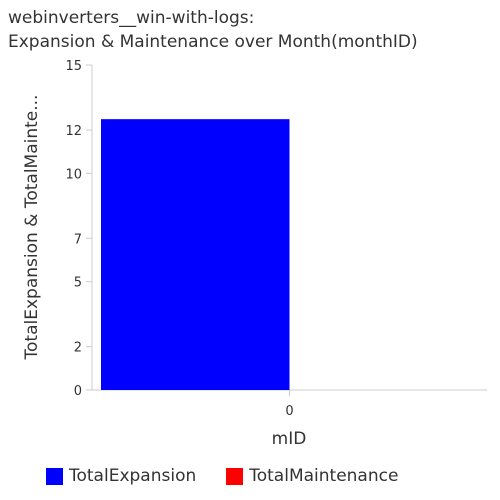  I want to click on y-tick-label: 10, so click(73, 174).